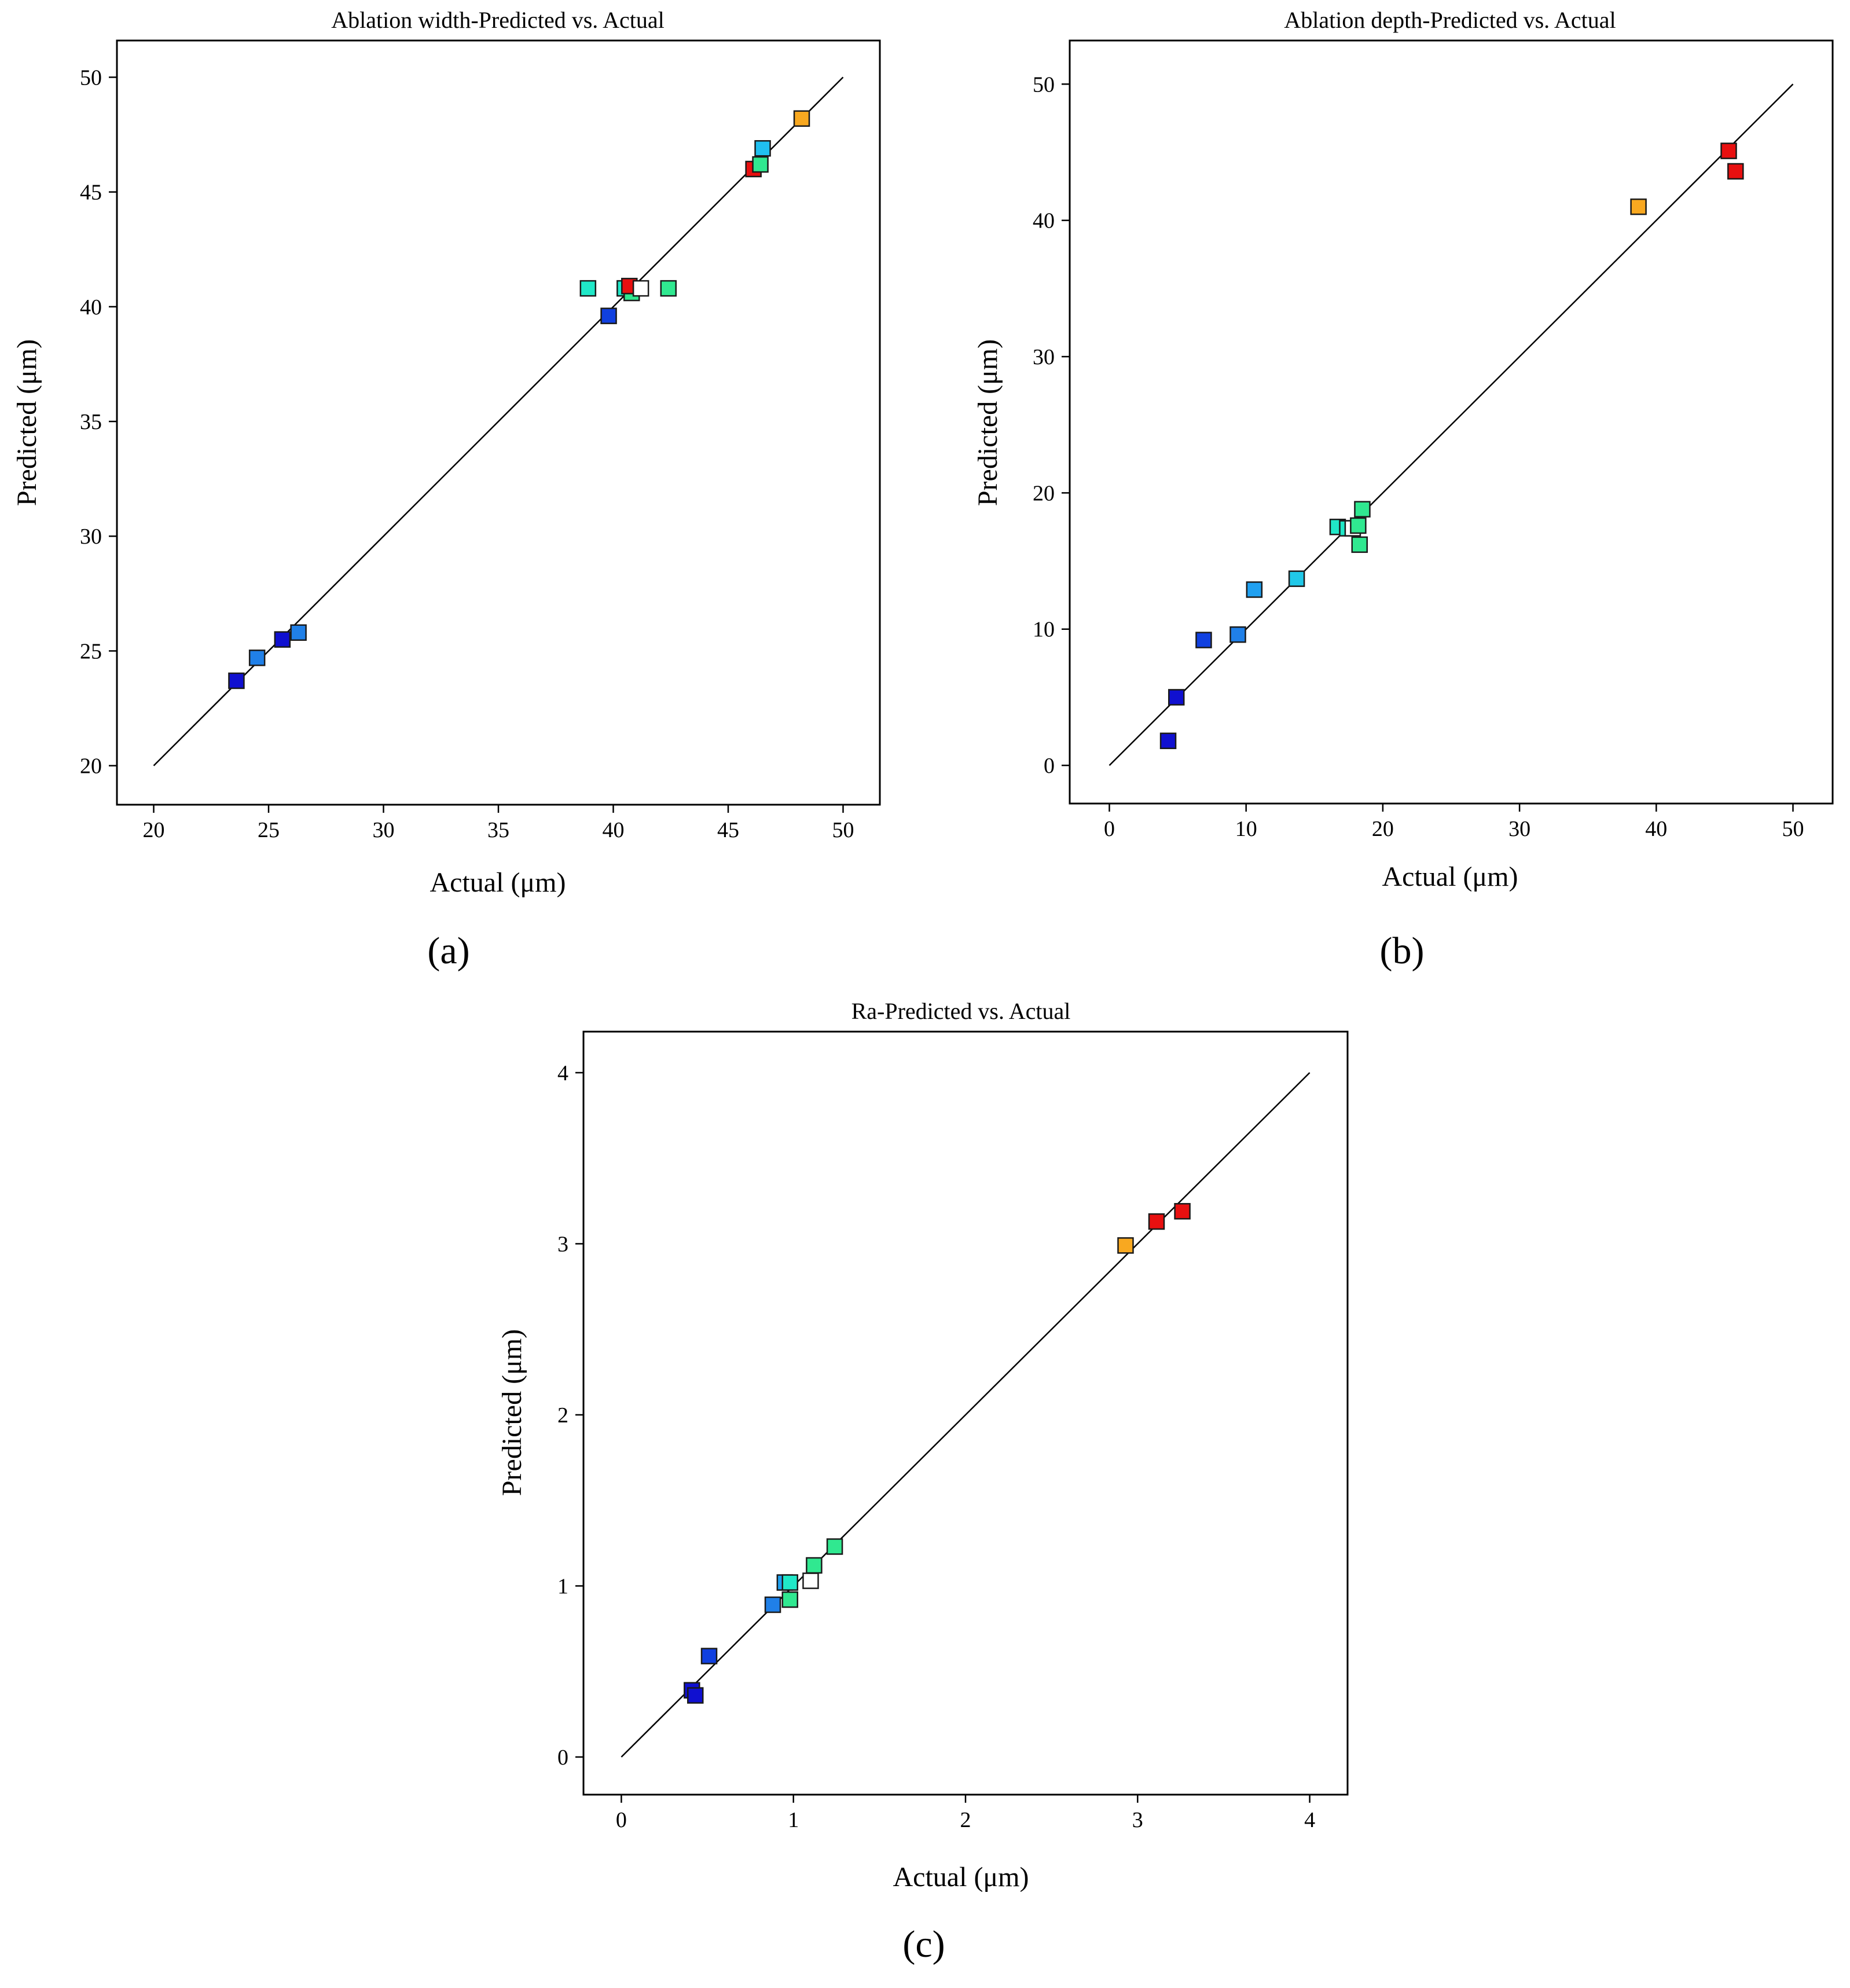  Describe the element at coordinates (1309, 1820) in the screenshot. I see `x-tick-label: 4` at that location.